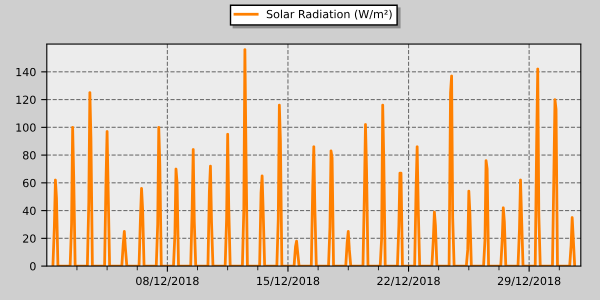 This screenshot has width=600, height=300. I want to click on y-tick-label: 60, so click(29, 183).